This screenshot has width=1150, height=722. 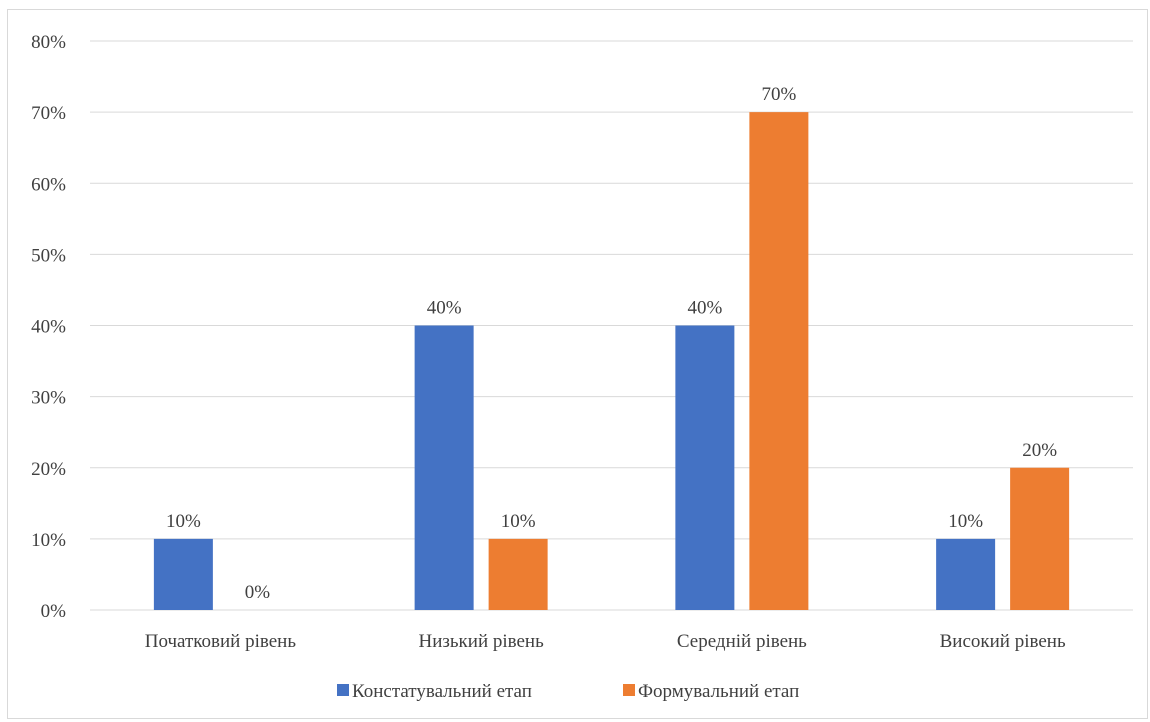 What do you see at coordinates (481, 641) in the screenshot?
I see `x-category-label: Низький рівень` at bounding box center [481, 641].